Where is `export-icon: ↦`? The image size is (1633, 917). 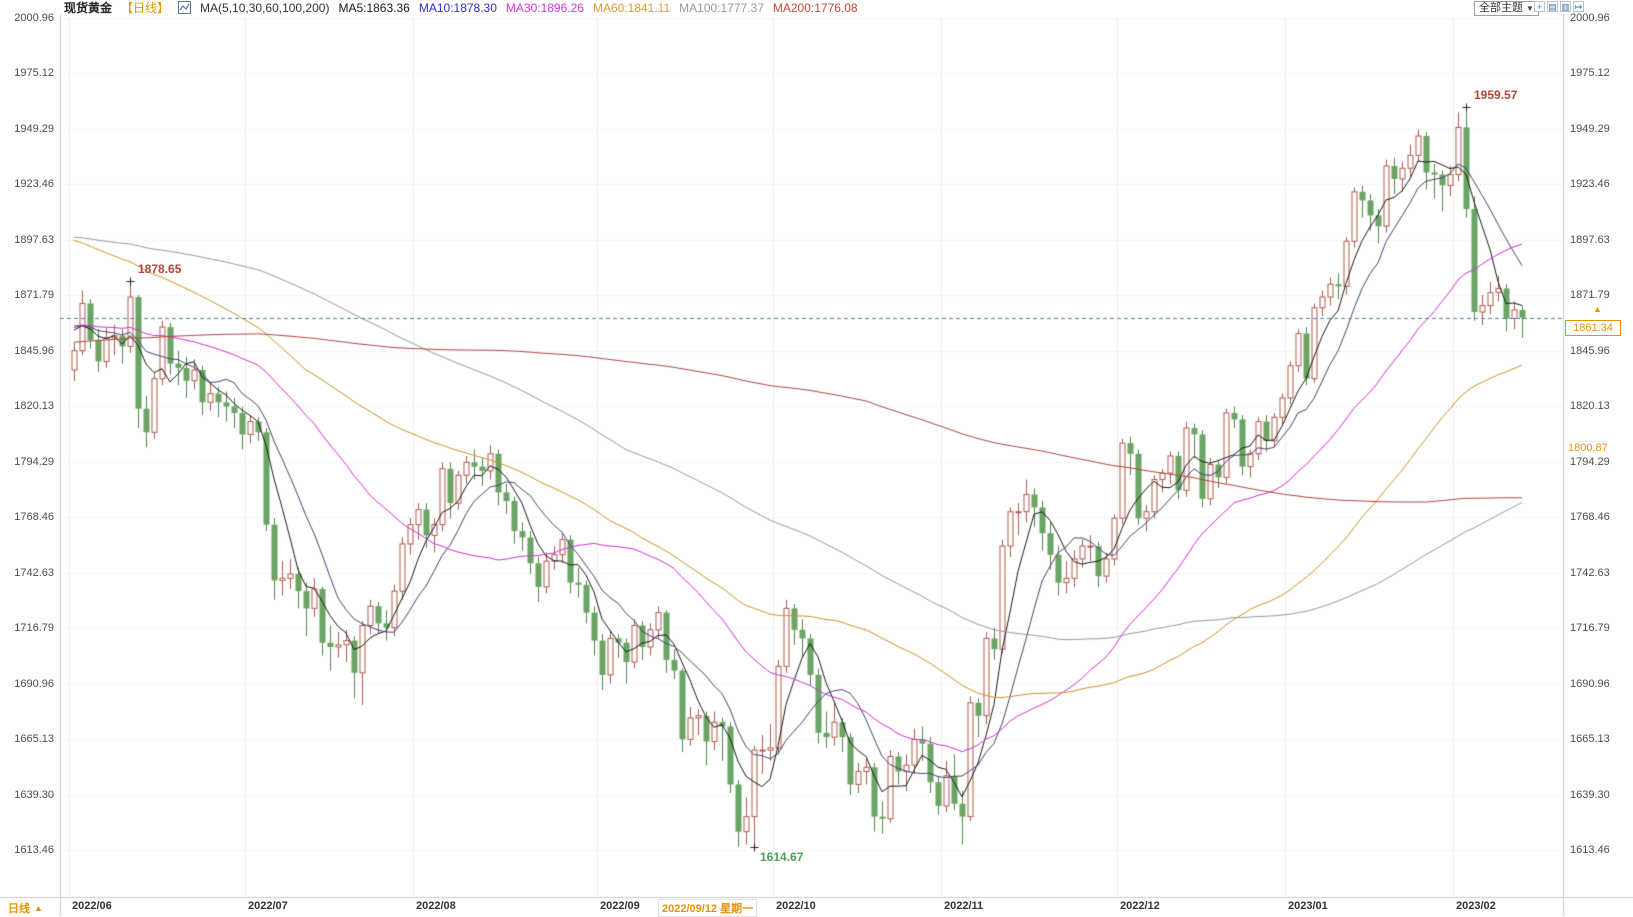
export-icon: ↦ is located at coordinates (1578, 6).